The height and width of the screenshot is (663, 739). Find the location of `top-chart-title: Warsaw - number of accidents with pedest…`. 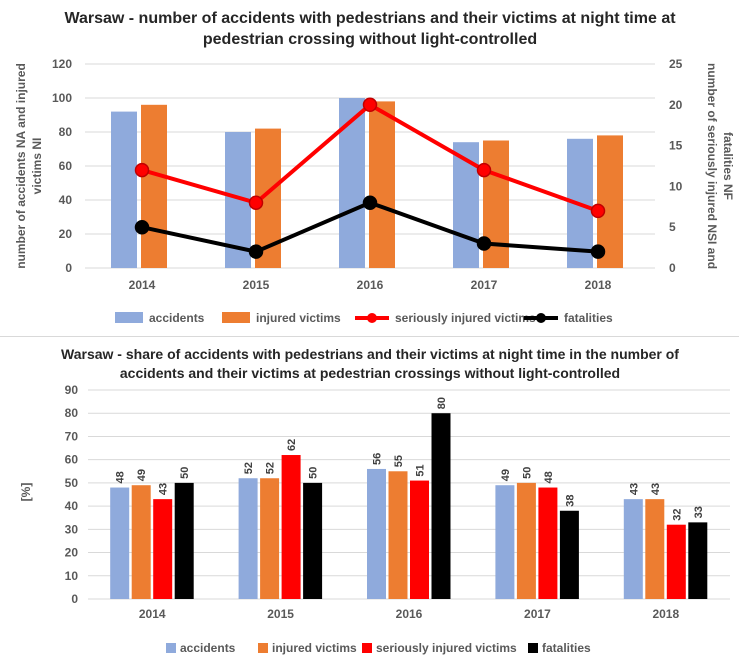

top-chart-title: Warsaw - number of accidents with pedest… is located at coordinates (370, 29).